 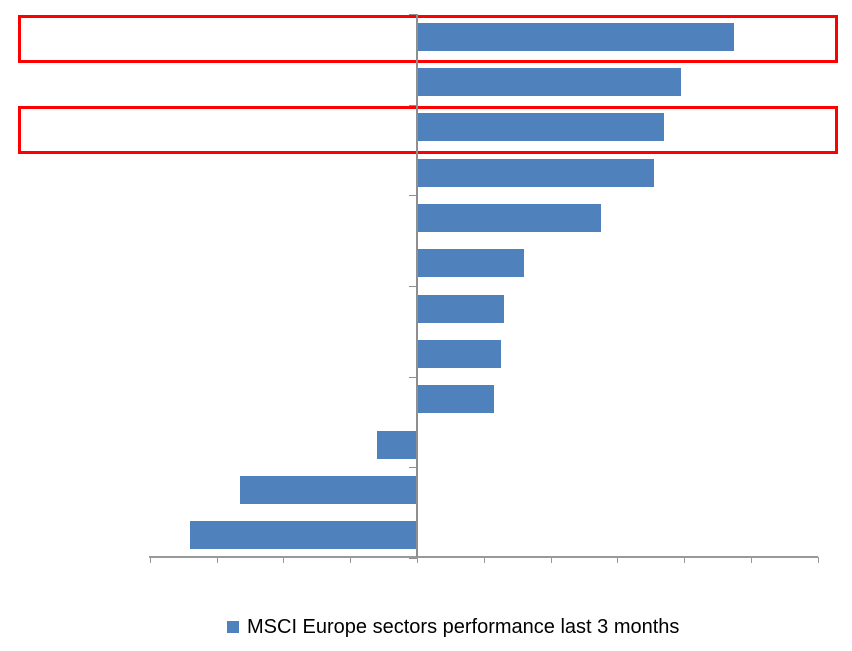 What do you see at coordinates (233, 627) in the screenshot?
I see `legend-swatch-icon` at bounding box center [233, 627].